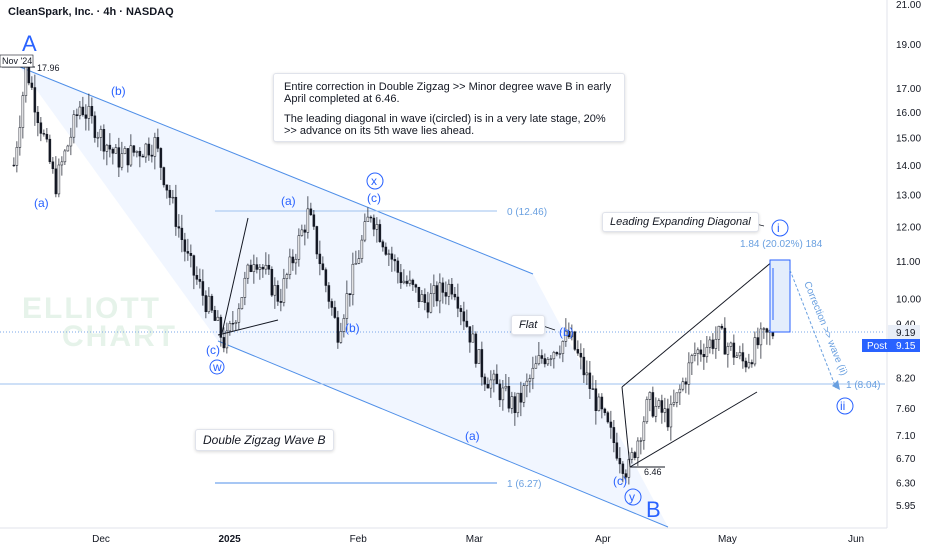 Image resolution: width=932 pixels, height=550 pixels. I want to click on x-tick-label: May, so click(727, 539).